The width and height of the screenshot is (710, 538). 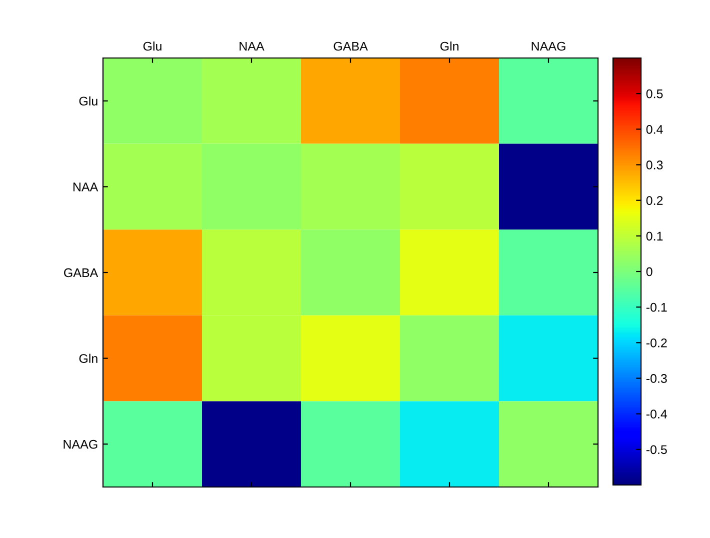 I want to click on x-tick-label: GABA, so click(x=351, y=46).